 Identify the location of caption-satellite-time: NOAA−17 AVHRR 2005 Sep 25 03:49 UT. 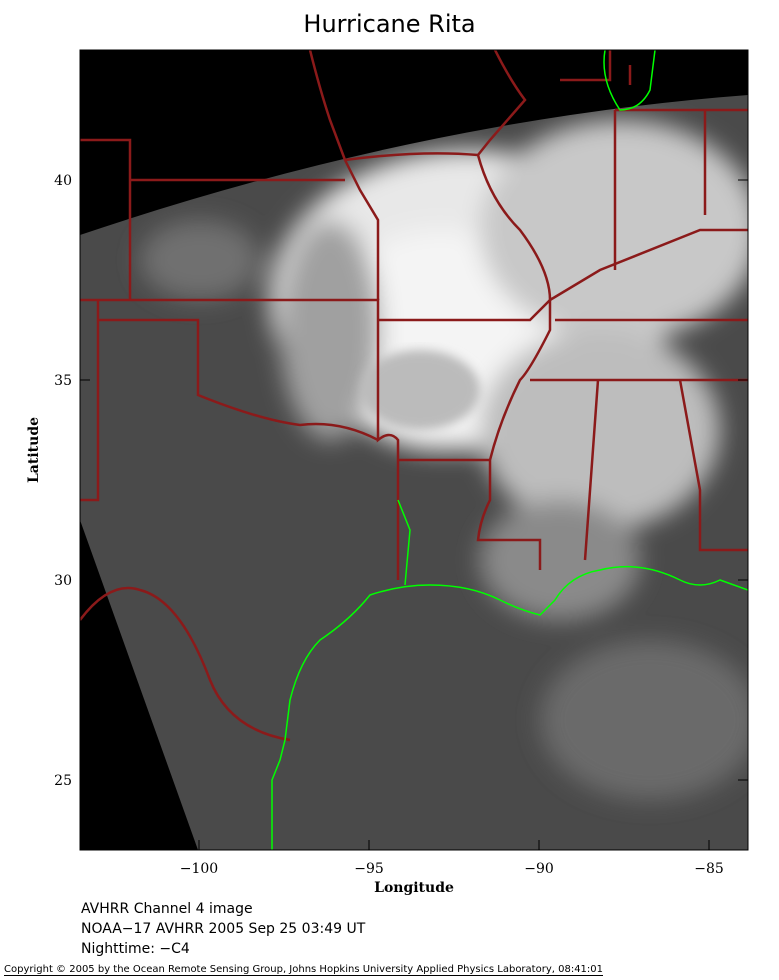
(223, 929).